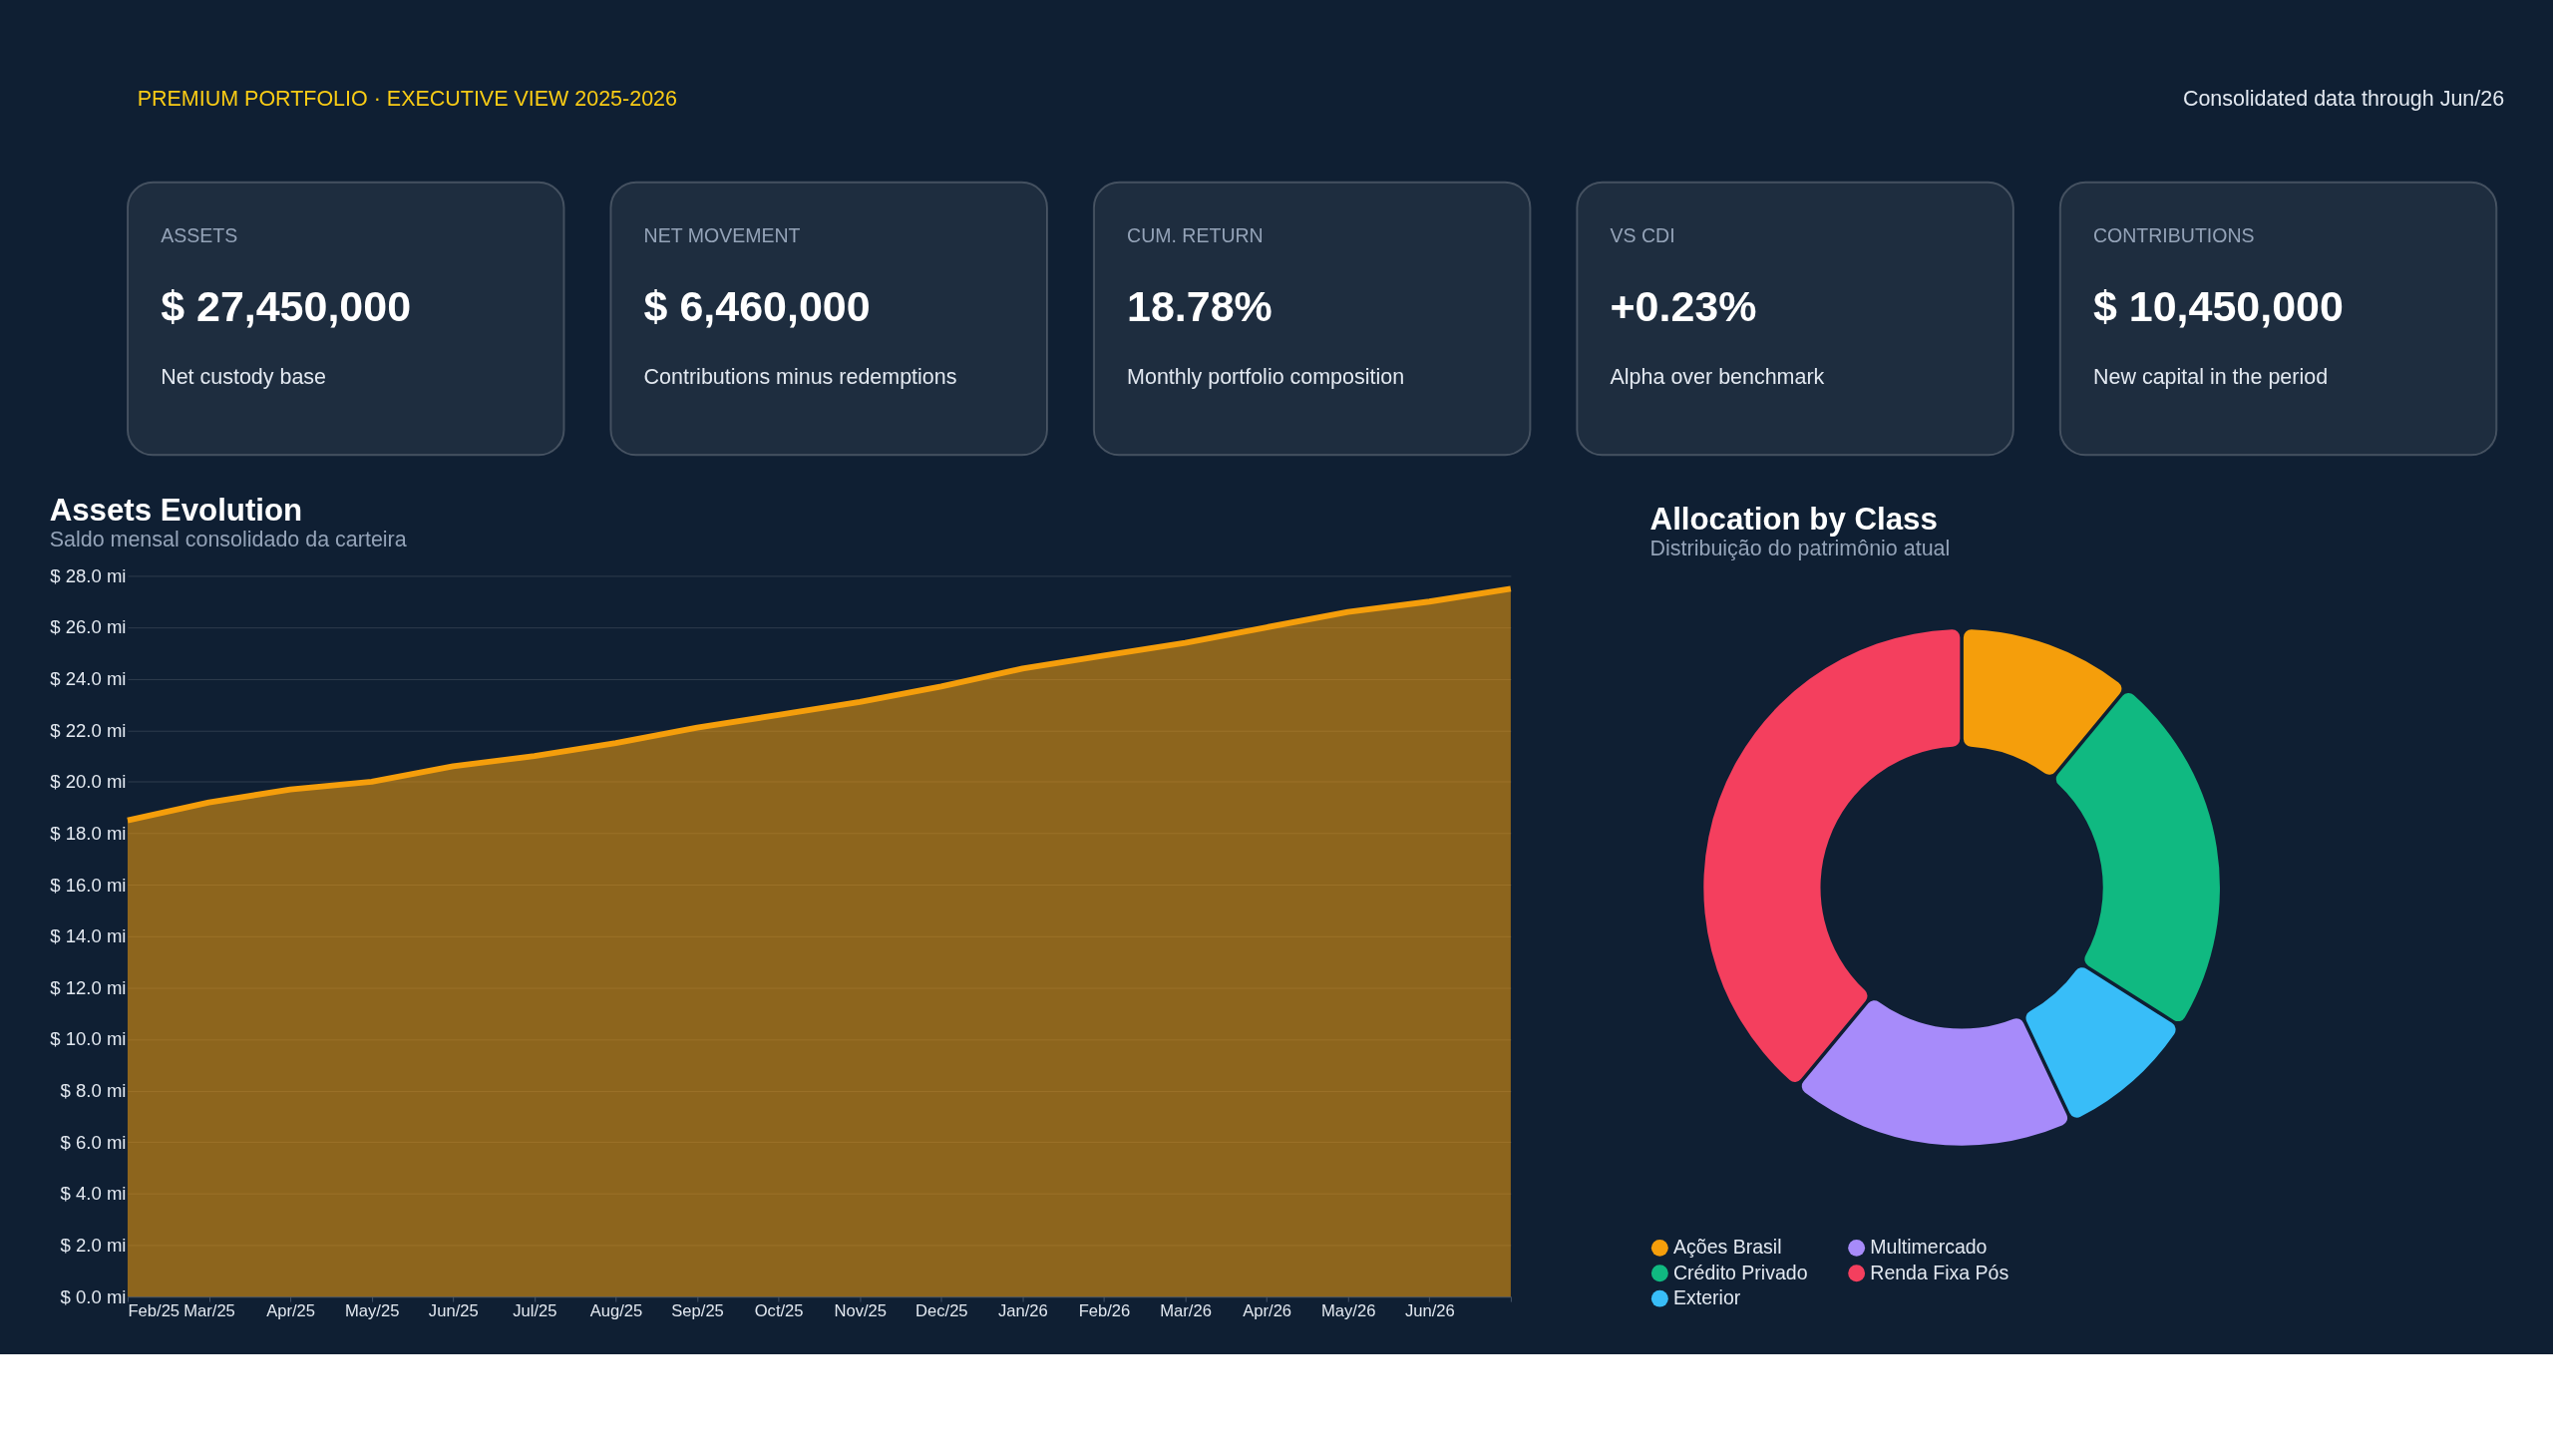 The height and width of the screenshot is (1456, 2553). I want to click on y-tick-label: $ 10.0 mi, so click(89, 1039).